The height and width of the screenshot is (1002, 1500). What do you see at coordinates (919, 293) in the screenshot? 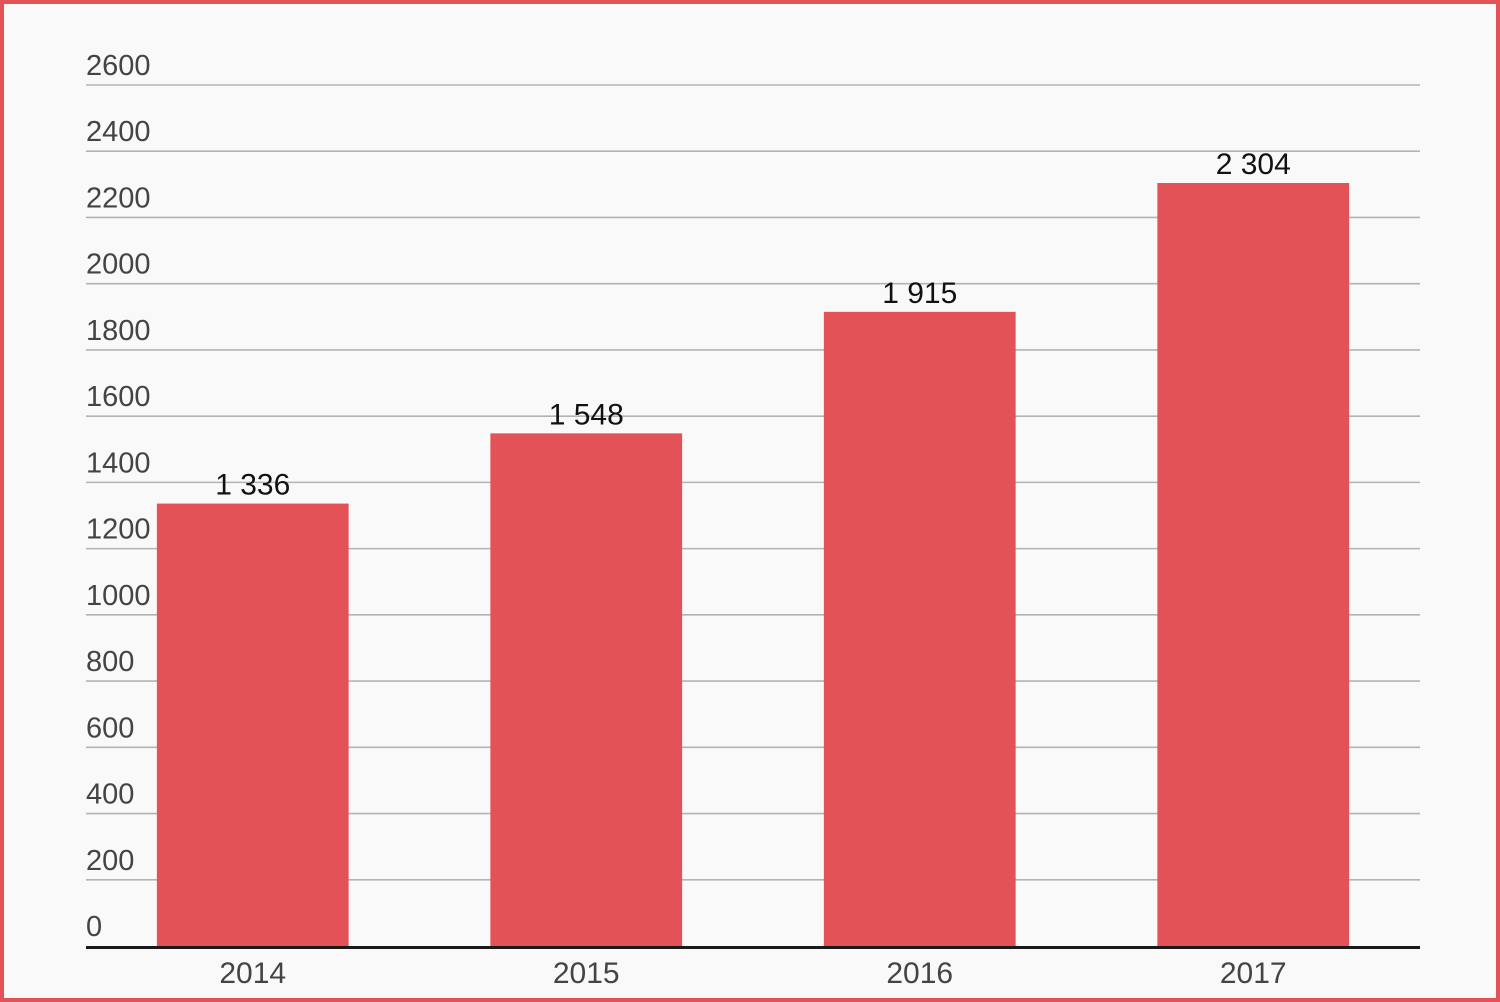
I see `data-label-2016: 1 915` at bounding box center [919, 293].